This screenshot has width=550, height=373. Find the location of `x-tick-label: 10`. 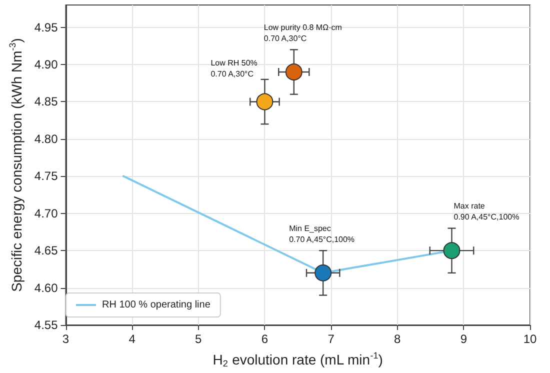

x-tick-label: 10 is located at coordinates (530, 339).